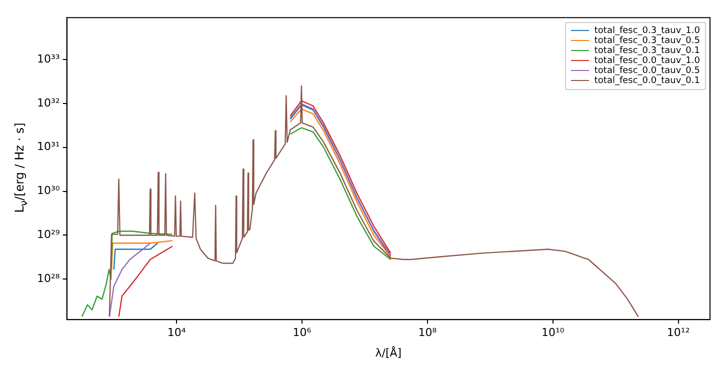  I want to click on y-tick-label: 10³¹, so click(48, 147).